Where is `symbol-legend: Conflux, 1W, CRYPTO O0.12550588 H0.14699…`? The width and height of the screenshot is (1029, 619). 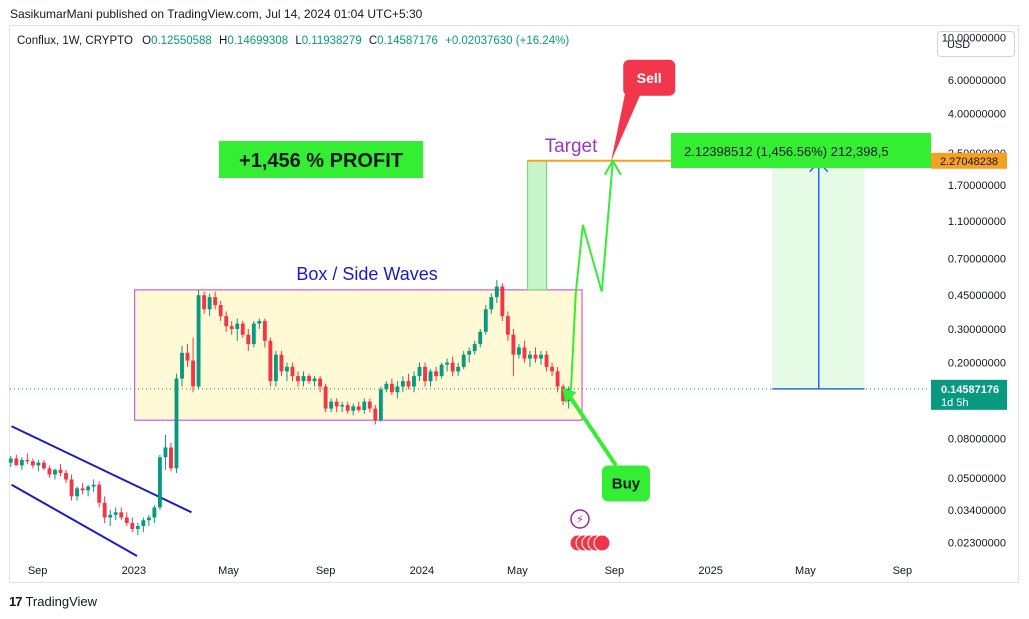 symbol-legend: Conflux, 1W, CRYPTO O0.12550588 H0.14699… is located at coordinates (293, 41).